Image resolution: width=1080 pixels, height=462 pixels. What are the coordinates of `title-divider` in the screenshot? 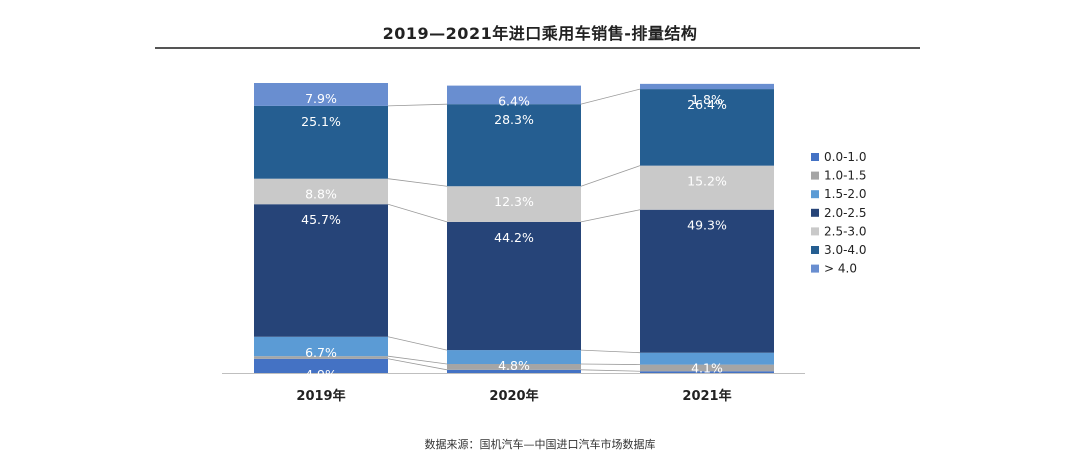 It's located at (537, 48).